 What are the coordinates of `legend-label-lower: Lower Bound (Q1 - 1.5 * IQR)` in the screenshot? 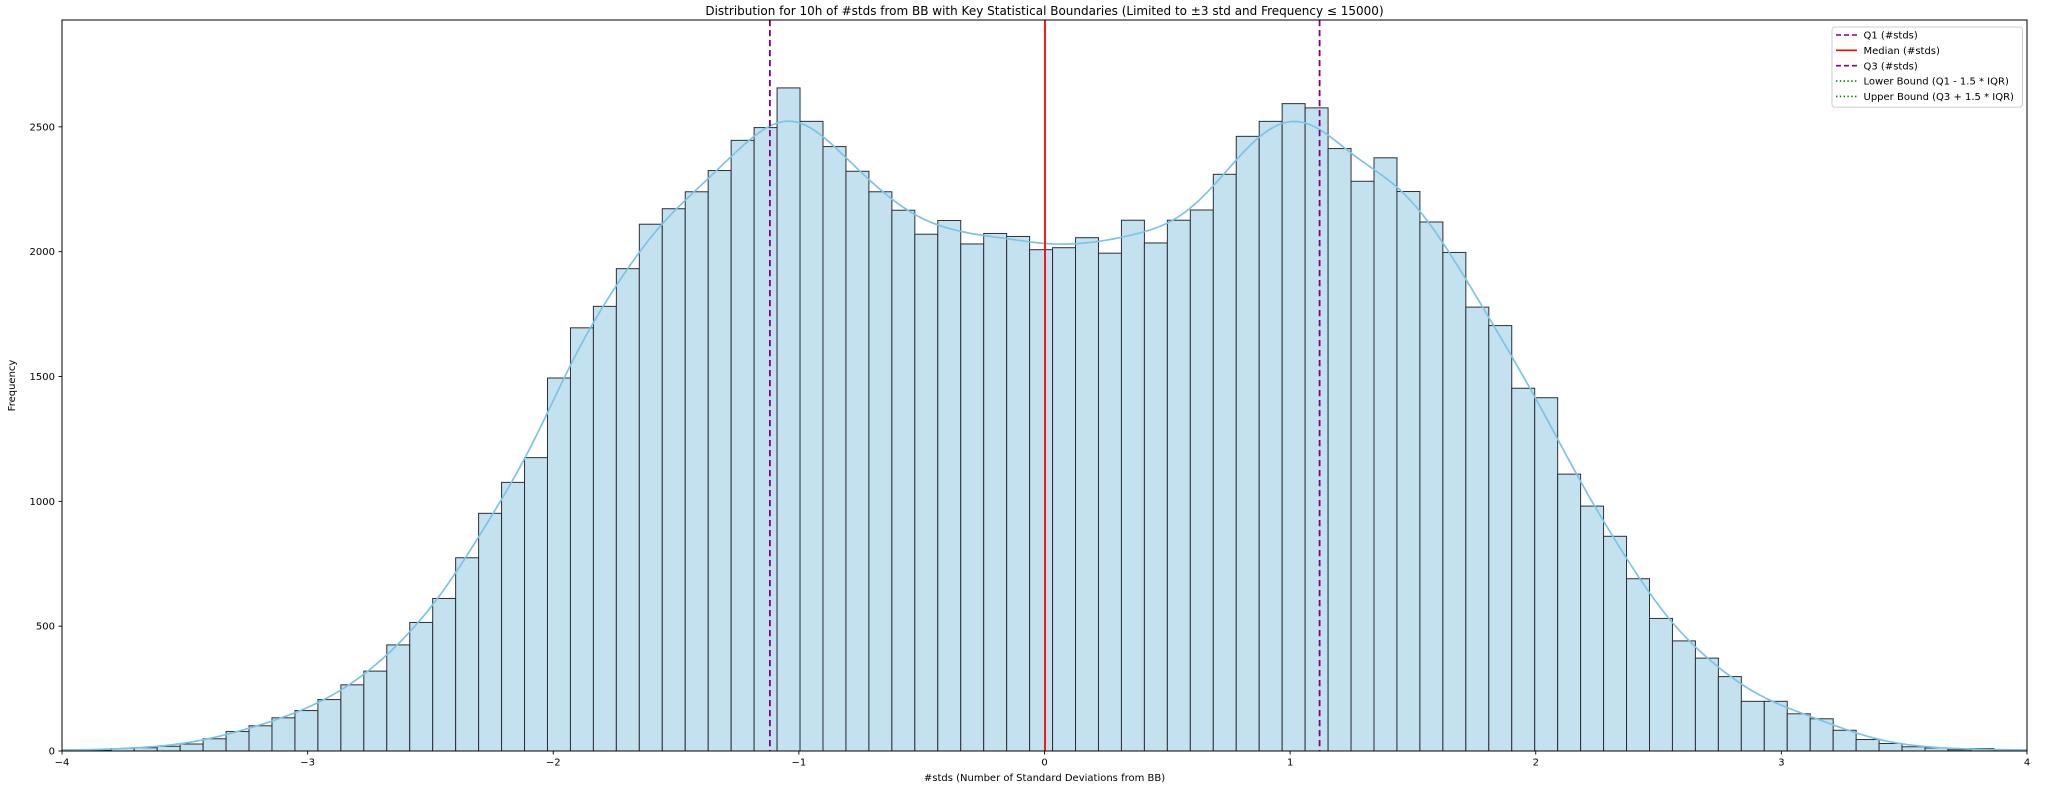 It's located at (1936, 82).